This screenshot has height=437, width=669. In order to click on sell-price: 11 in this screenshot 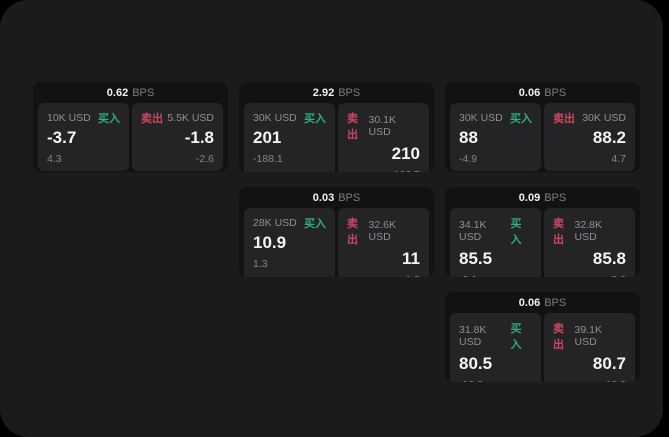, I will do `click(411, 258)`.